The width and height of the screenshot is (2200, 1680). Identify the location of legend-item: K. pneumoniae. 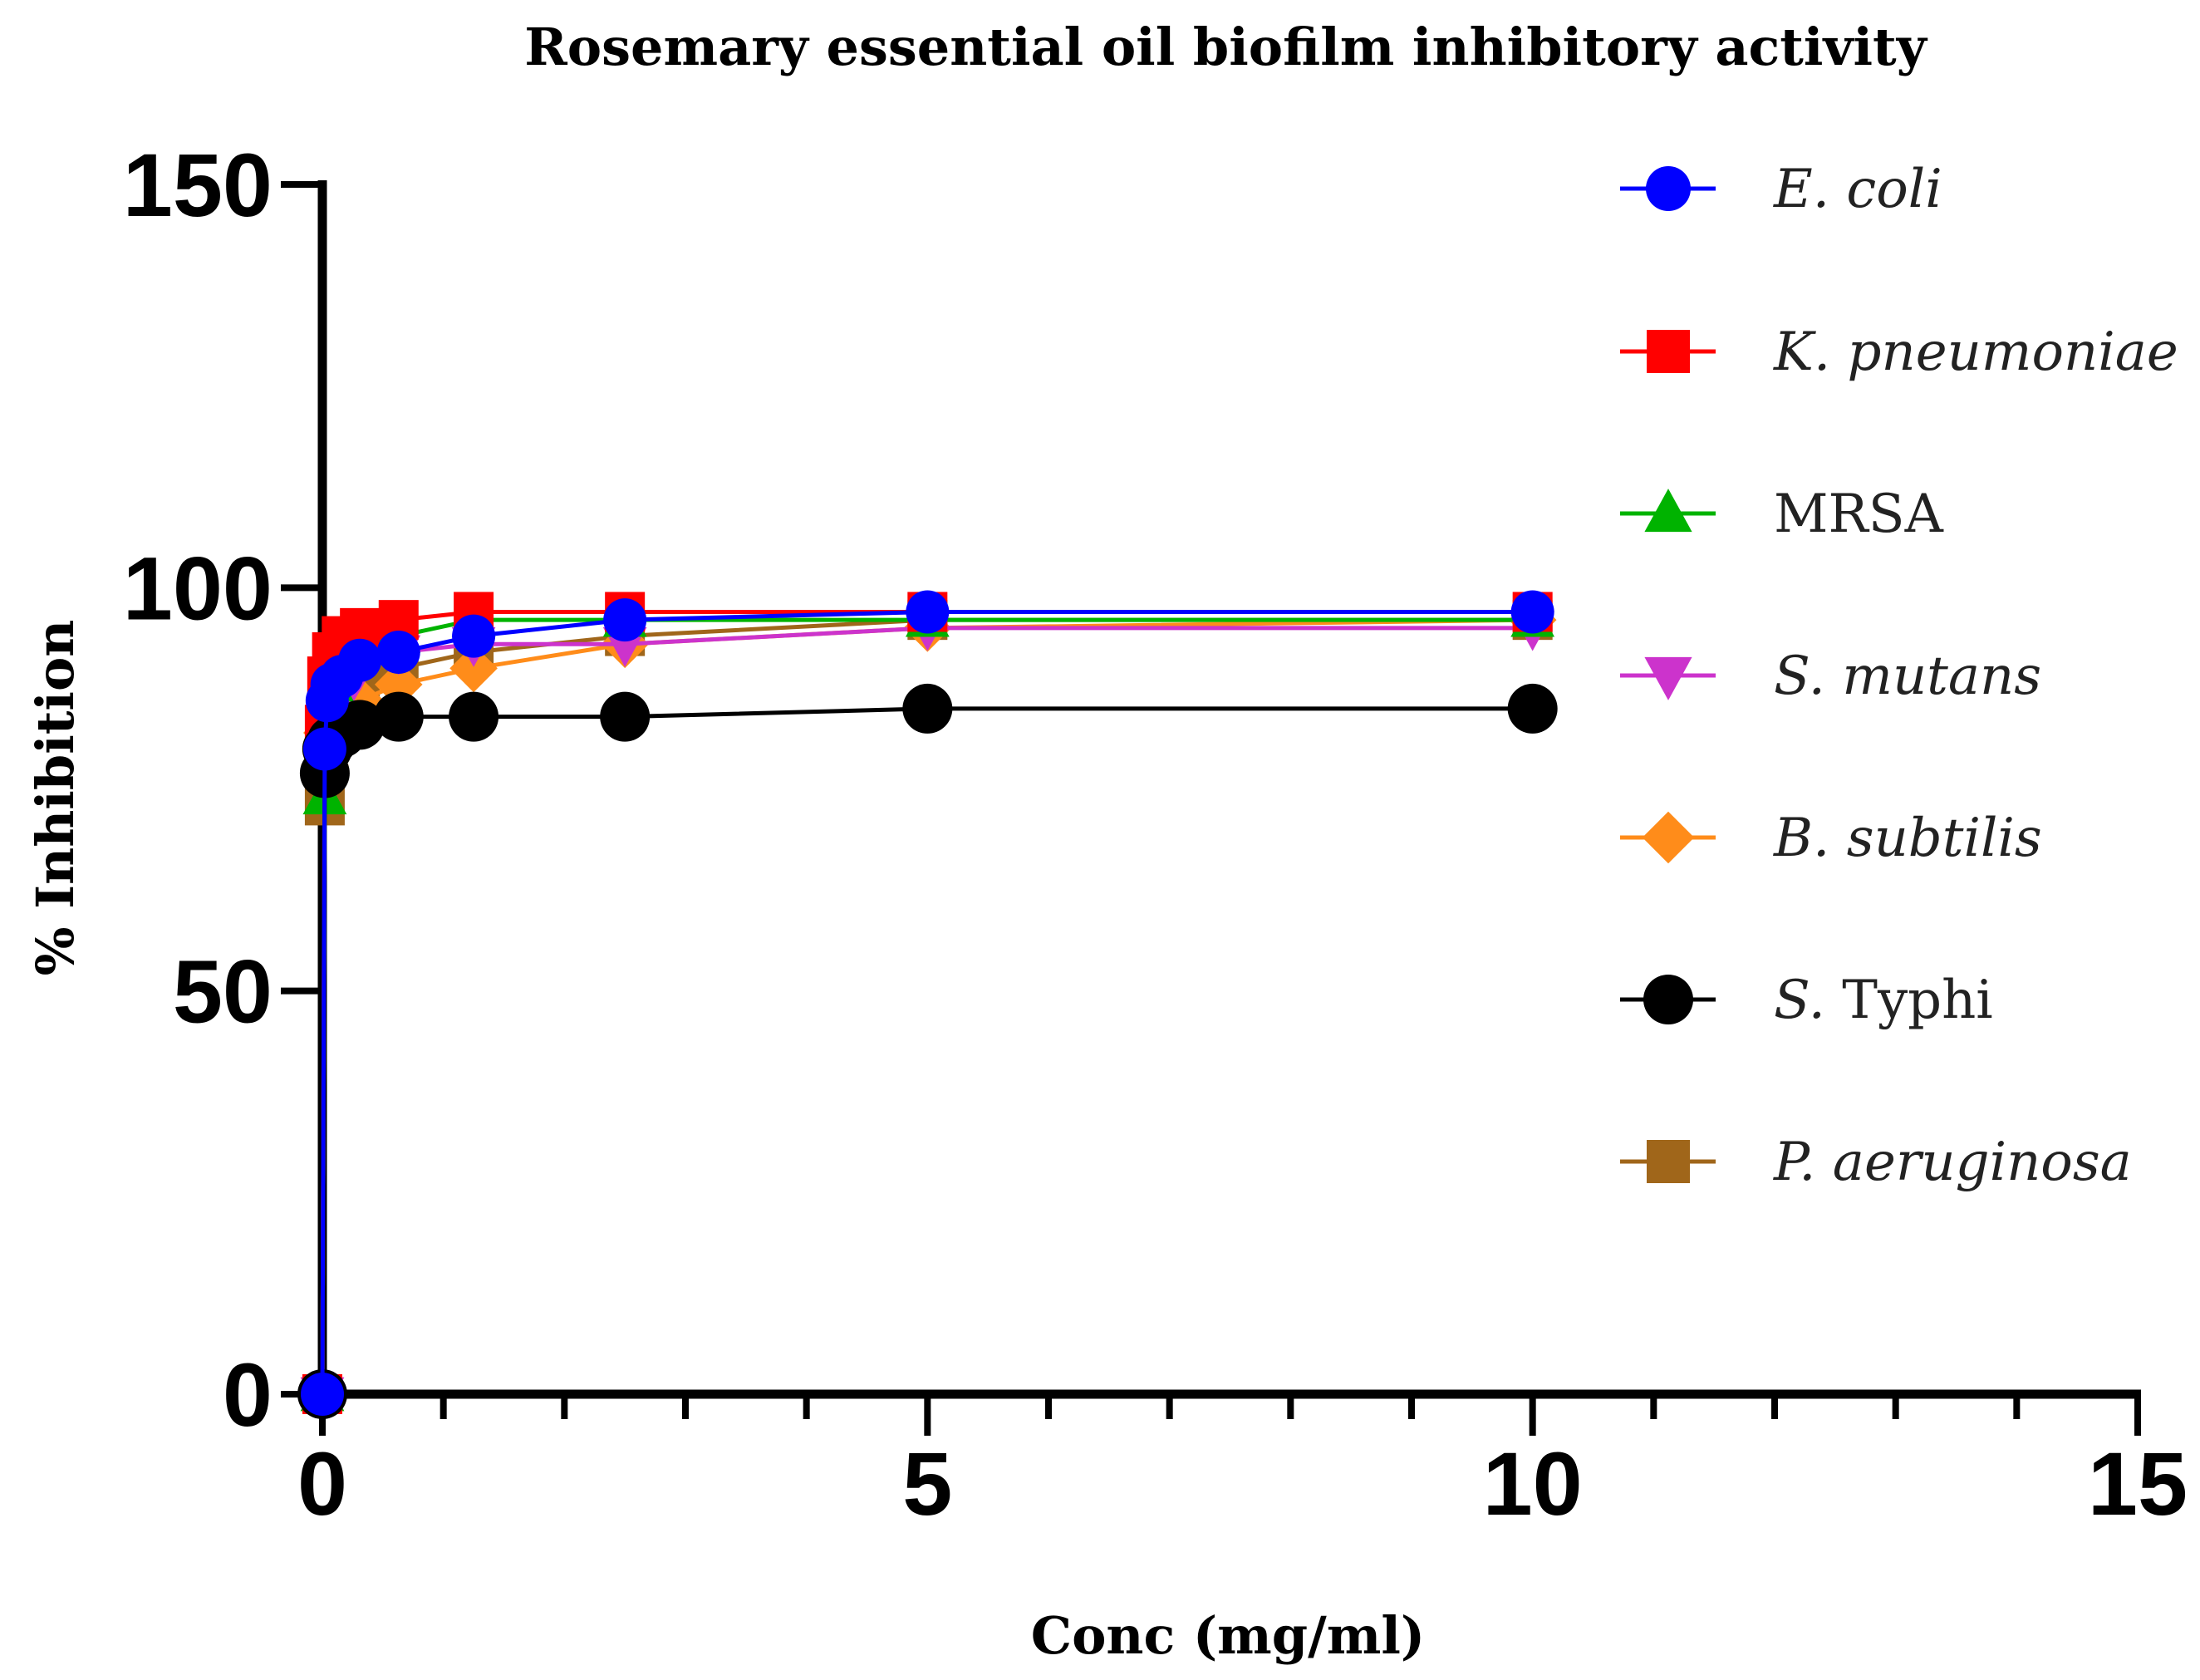
(1899, 352).